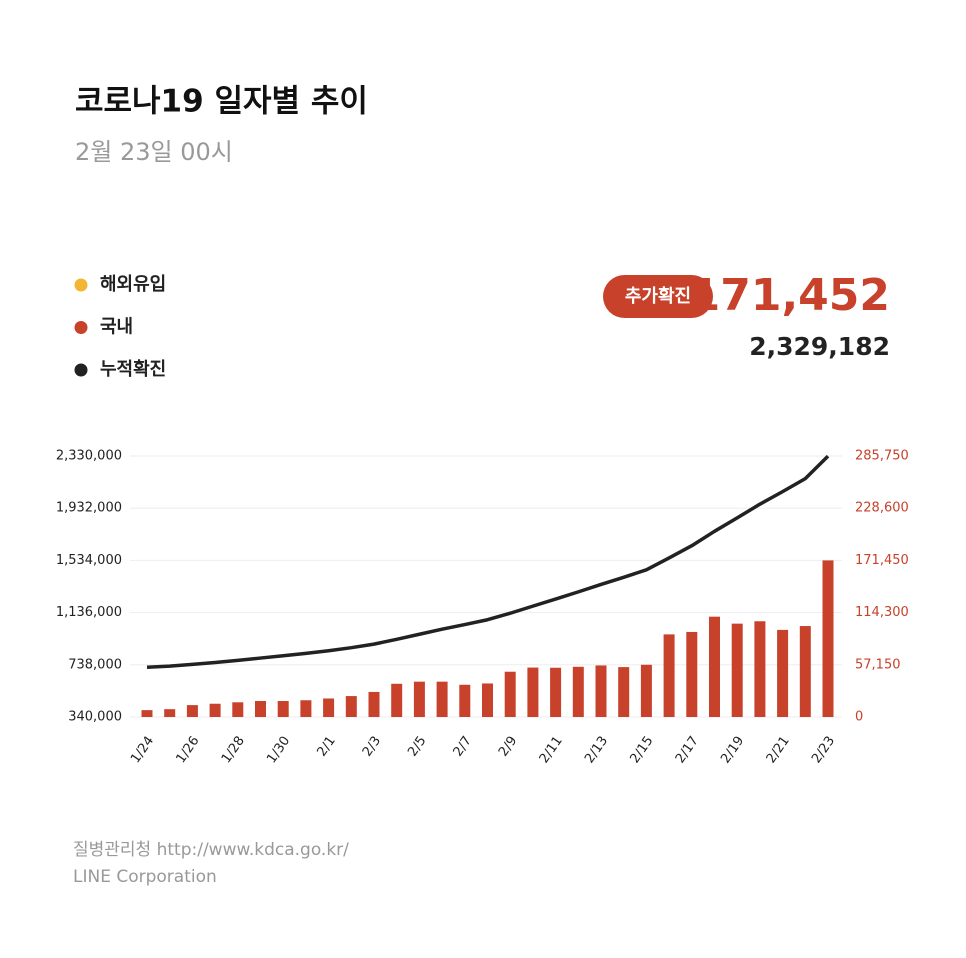  I want to click on x-tick-label: 1/28, so click(233, 750).